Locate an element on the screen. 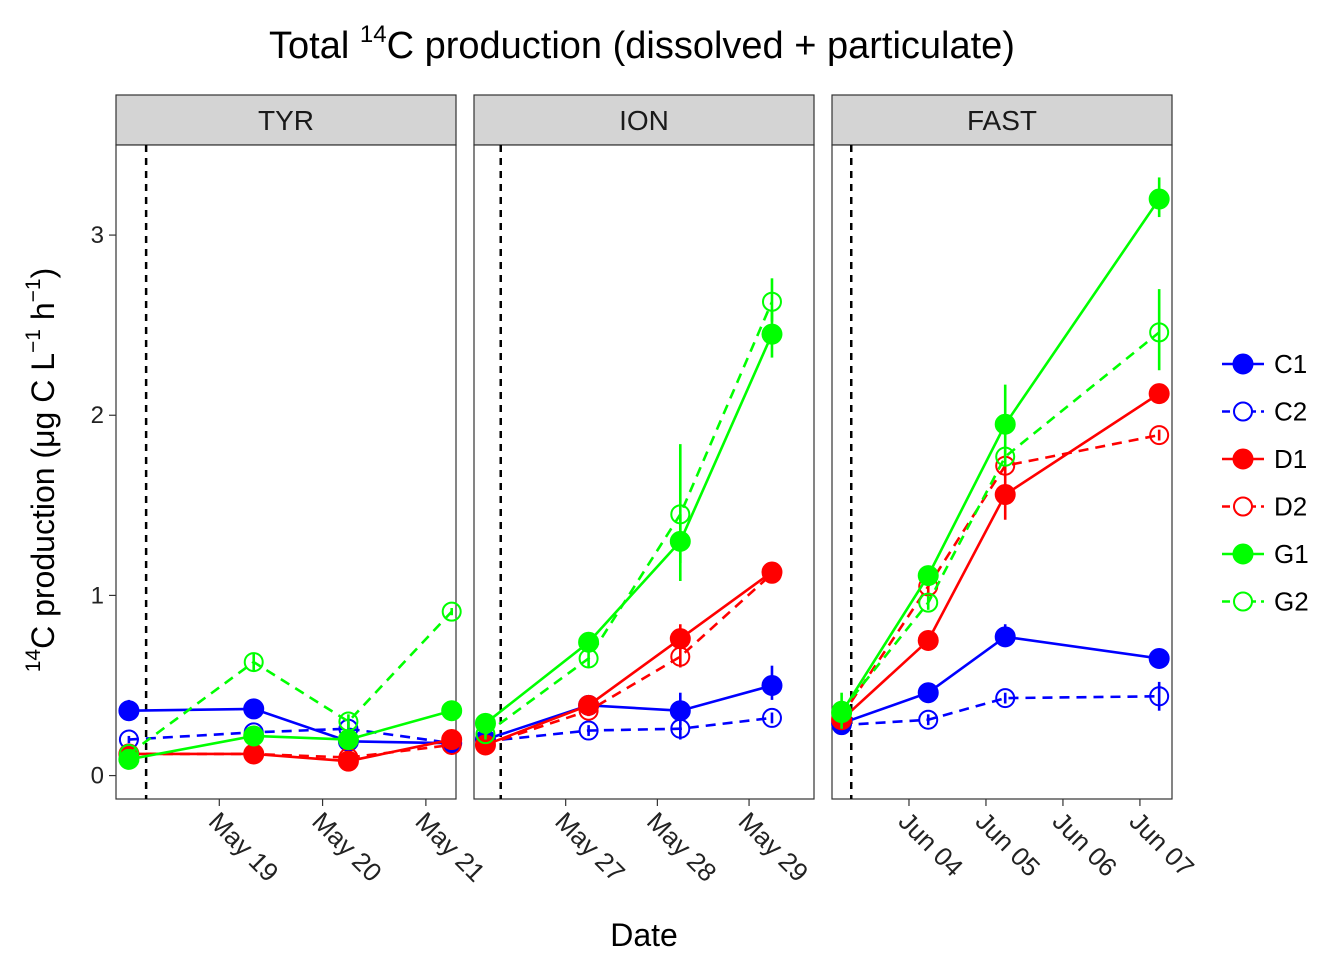  legend-label: G2 is located at coordinates (1291, 602).